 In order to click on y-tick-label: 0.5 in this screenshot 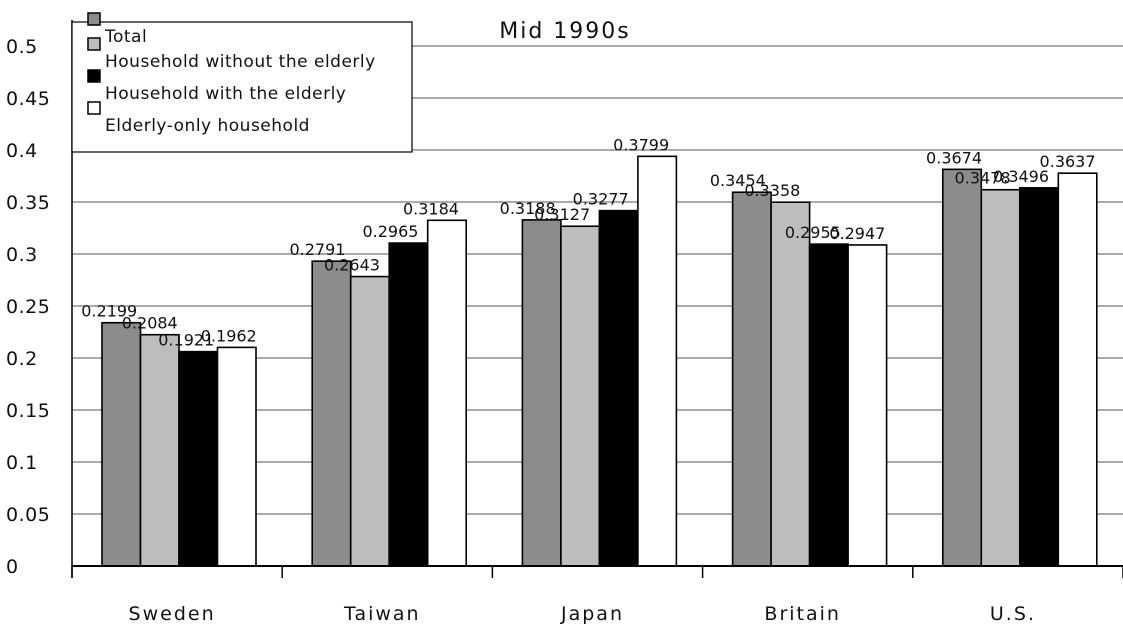, I will do `click(22, 47)`.